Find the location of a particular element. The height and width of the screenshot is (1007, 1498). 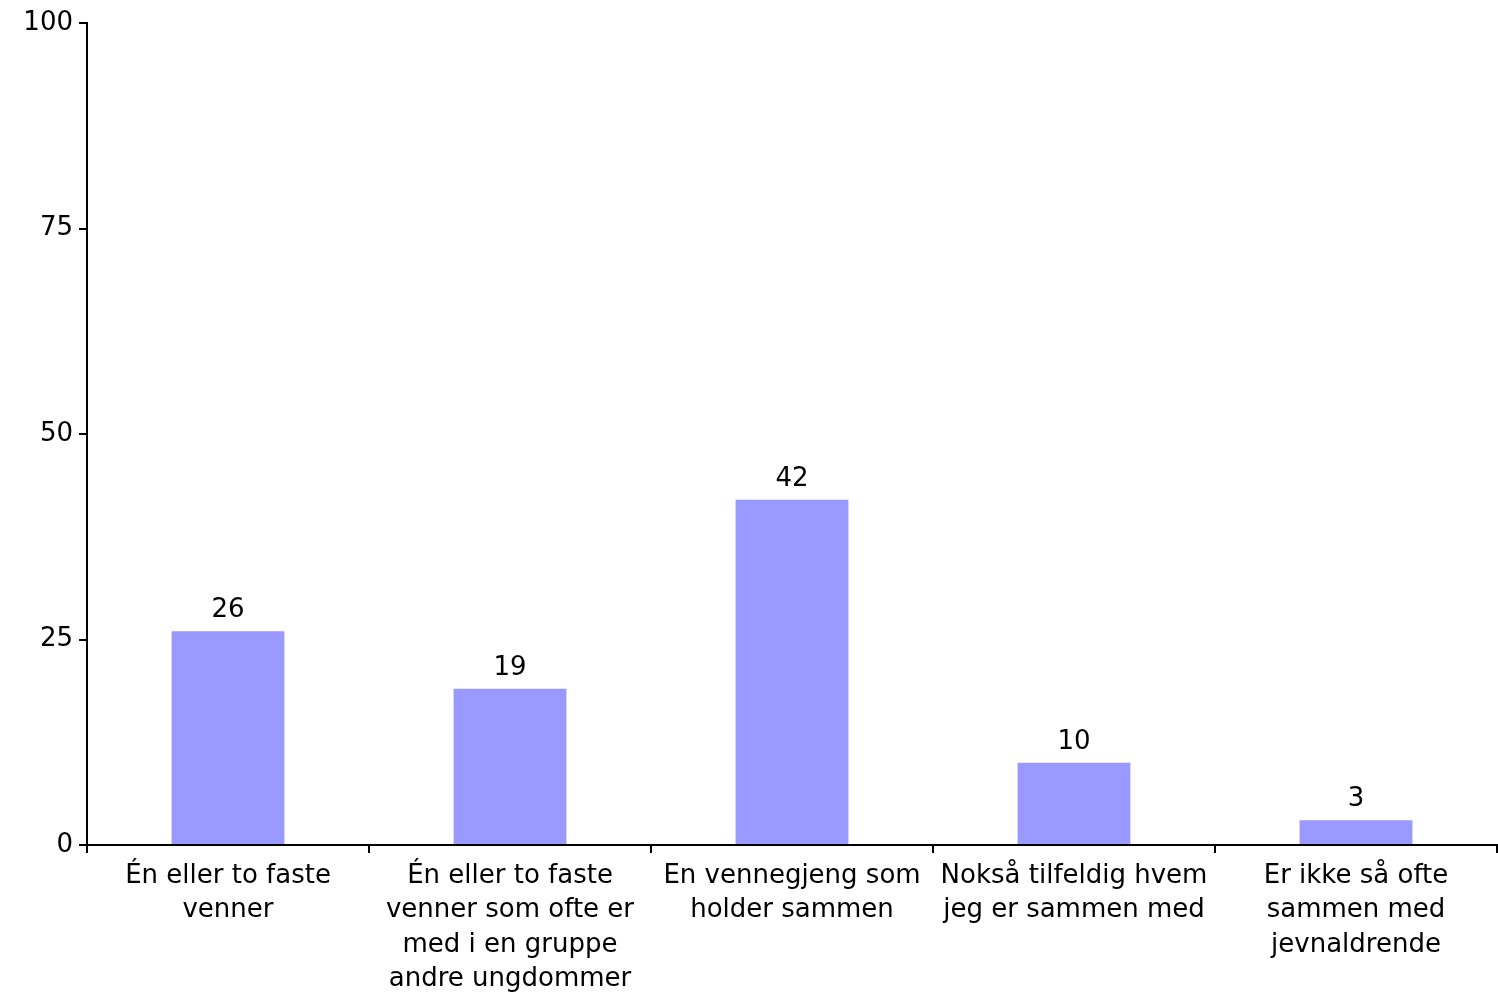

data-label: 3 is located at coordinates (1356, 797).